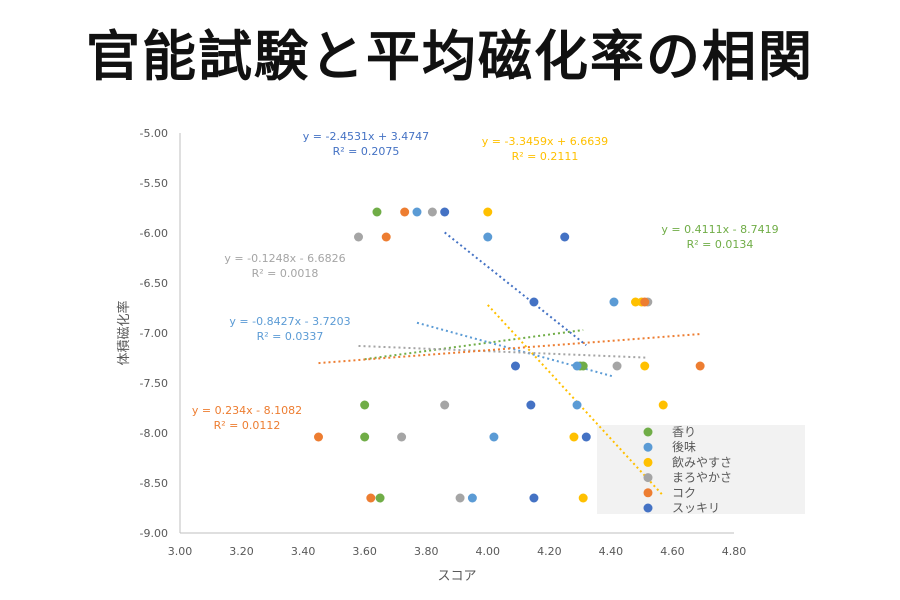 This screenshot has height=600, width=900. Describe the element at coordinates (545, 156) in the screenshot. I see `trendline-r2: R² = 0.2111` at that location.